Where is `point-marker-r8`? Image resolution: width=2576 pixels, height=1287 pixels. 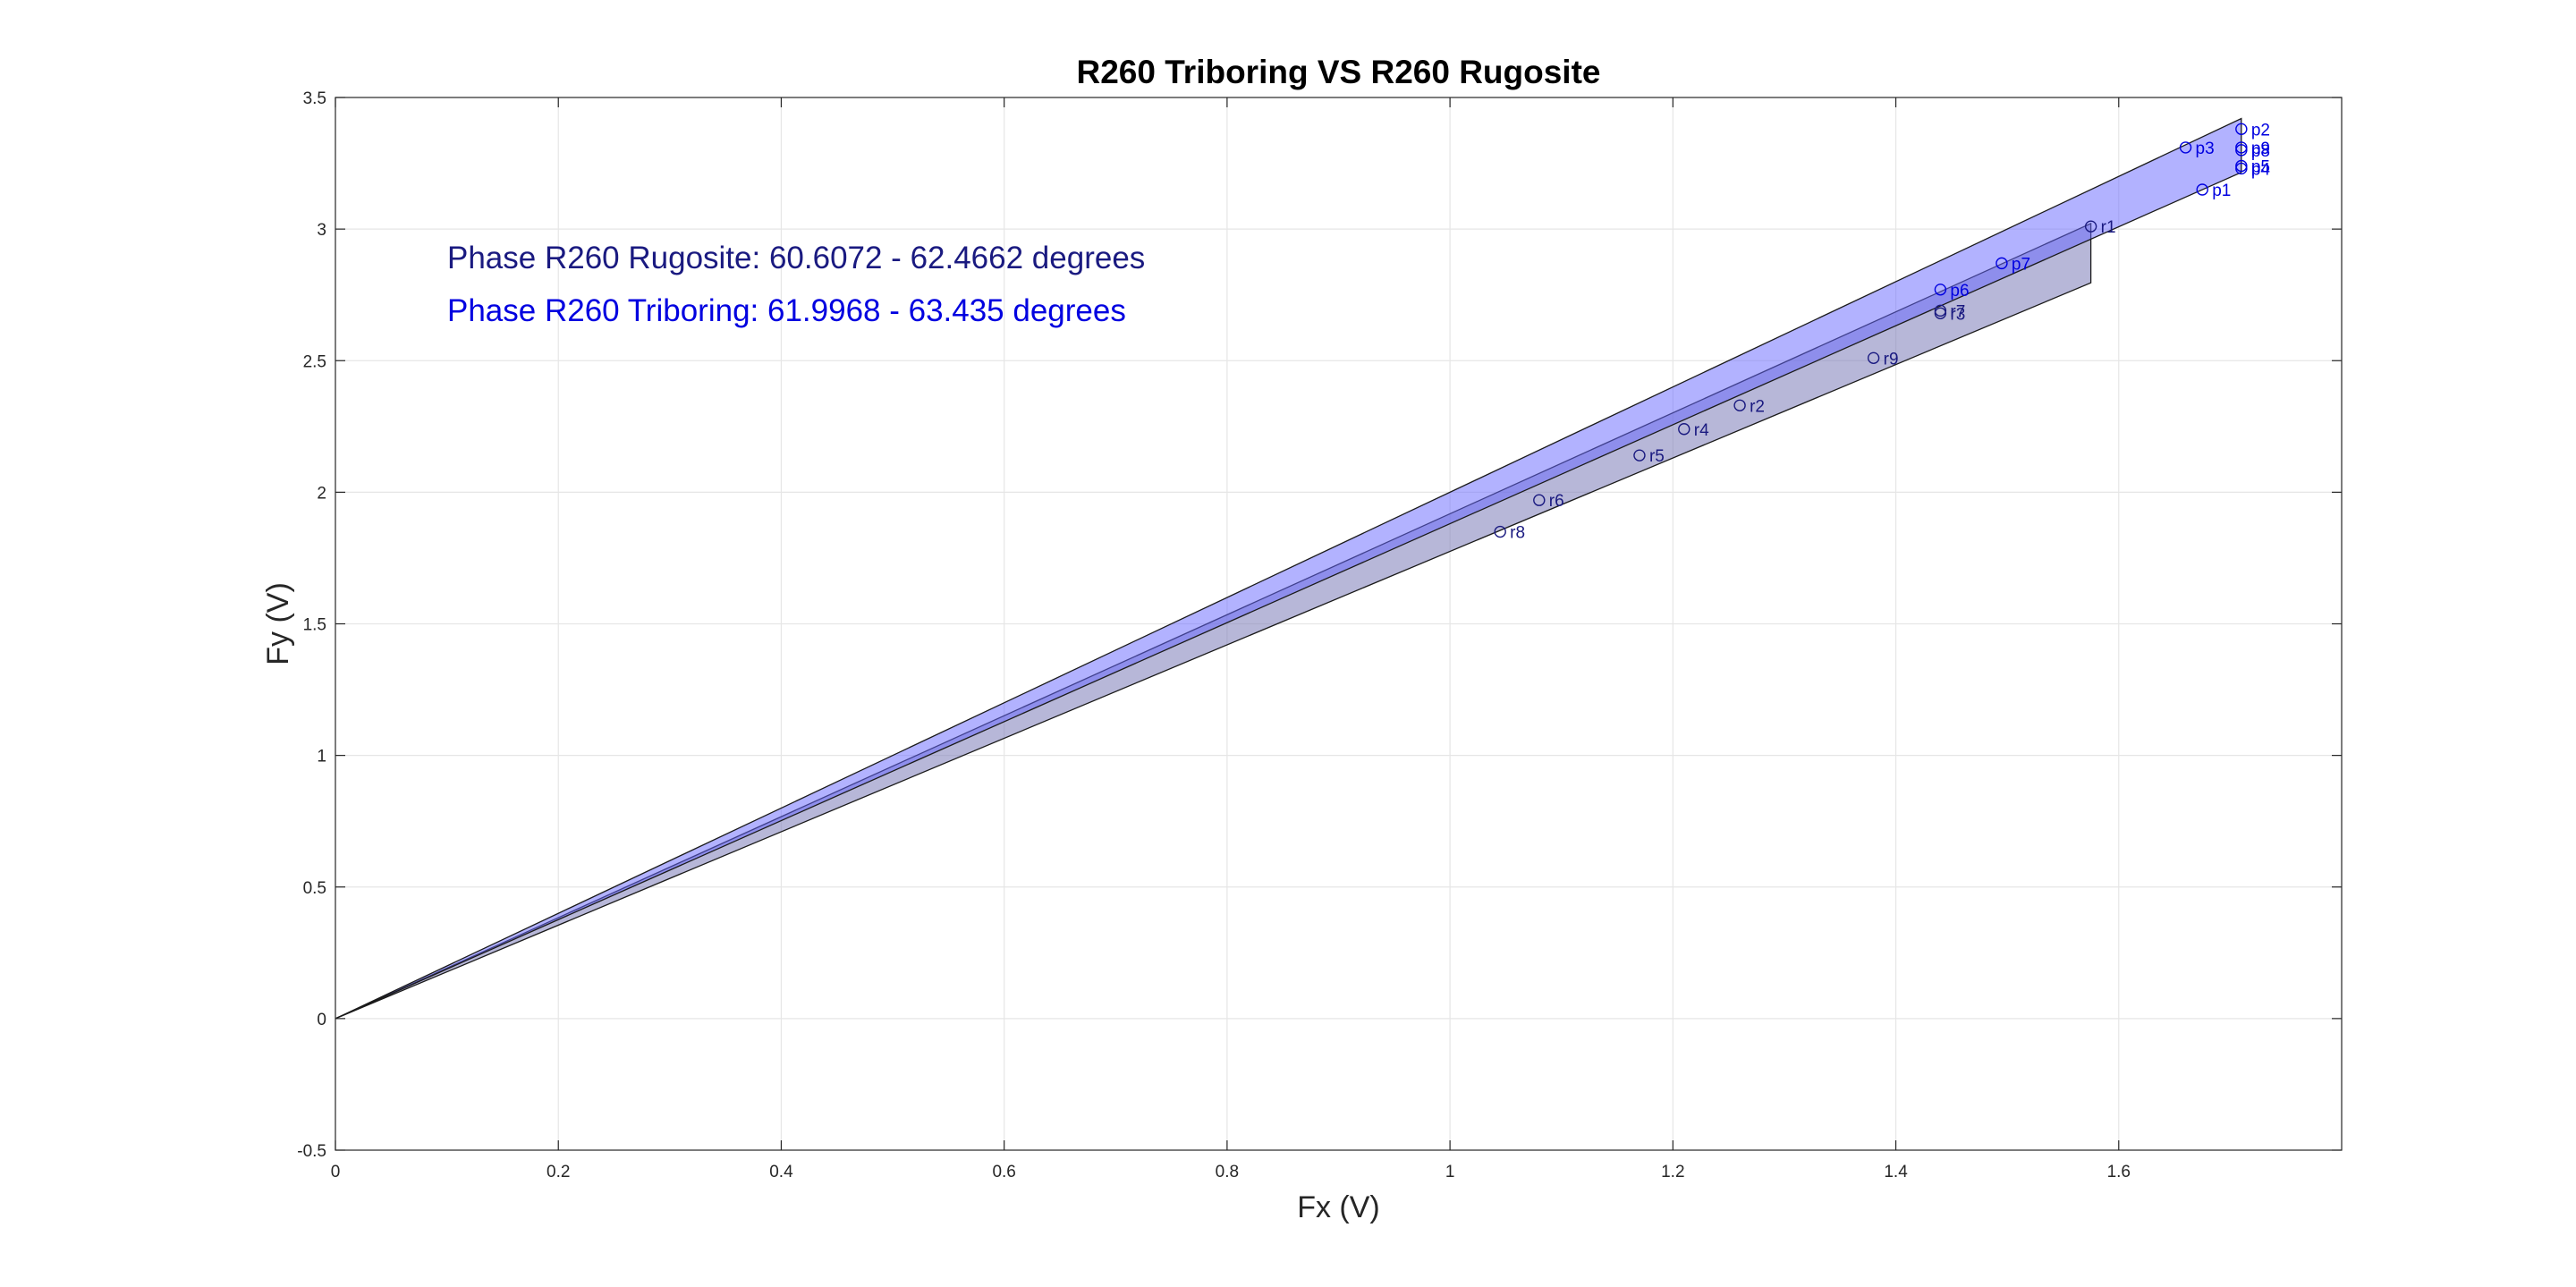
point-marker-r8 is located at coordinates (1500, 531).